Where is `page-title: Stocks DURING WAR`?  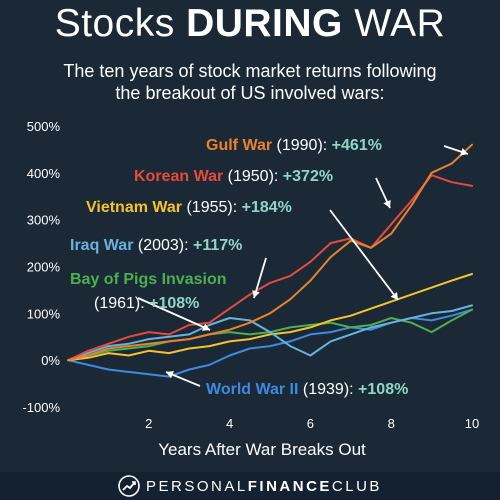 page-title: Stocks DURING WAR is located at coordinates (250, 24).